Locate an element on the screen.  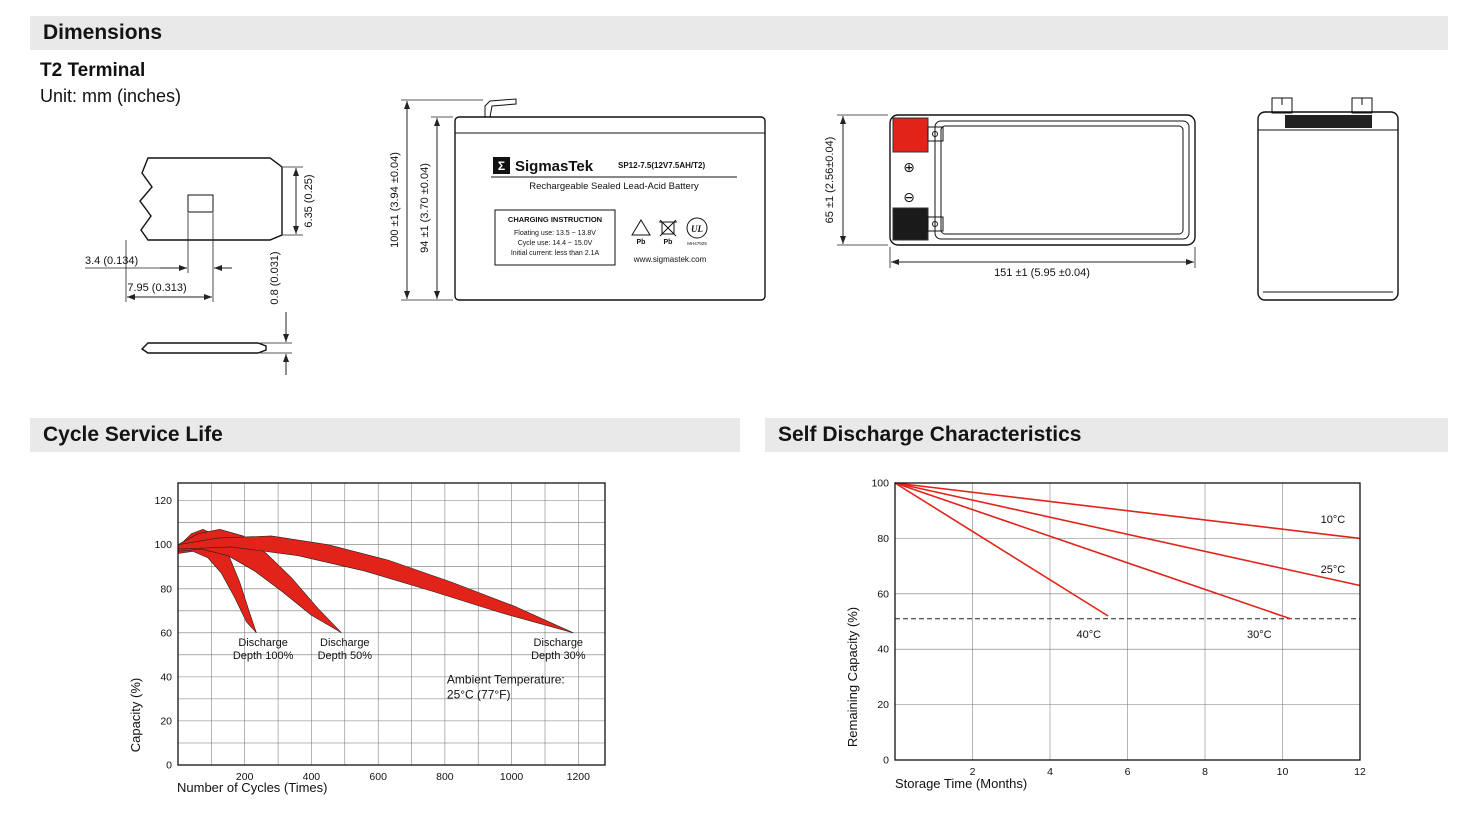
recycle-pb-icon: Pb is located at coordinates (641, 232).